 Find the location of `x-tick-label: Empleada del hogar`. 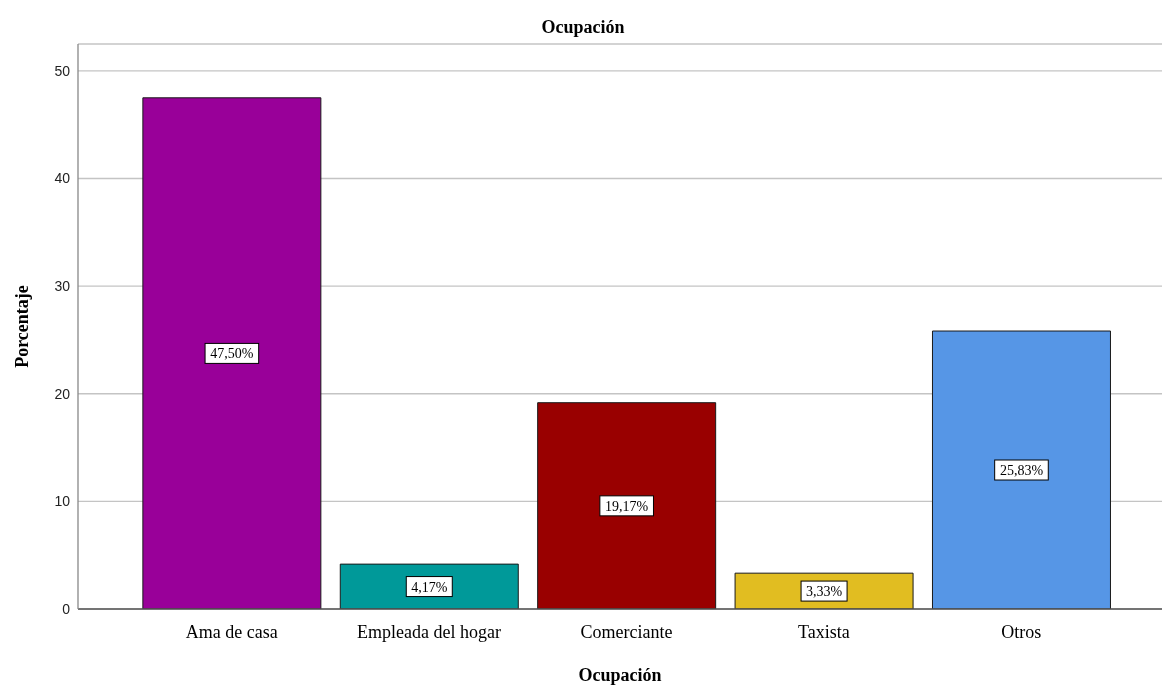

x-tick-label: Empleada del hogar is located at coordinates (429, 631).